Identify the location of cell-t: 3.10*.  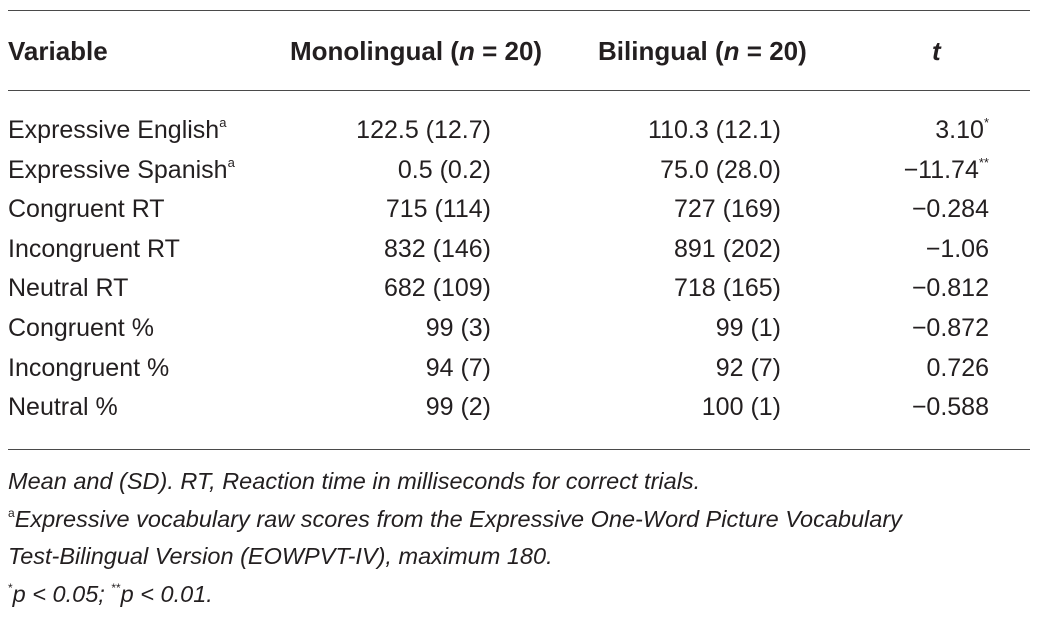
(962, 131).